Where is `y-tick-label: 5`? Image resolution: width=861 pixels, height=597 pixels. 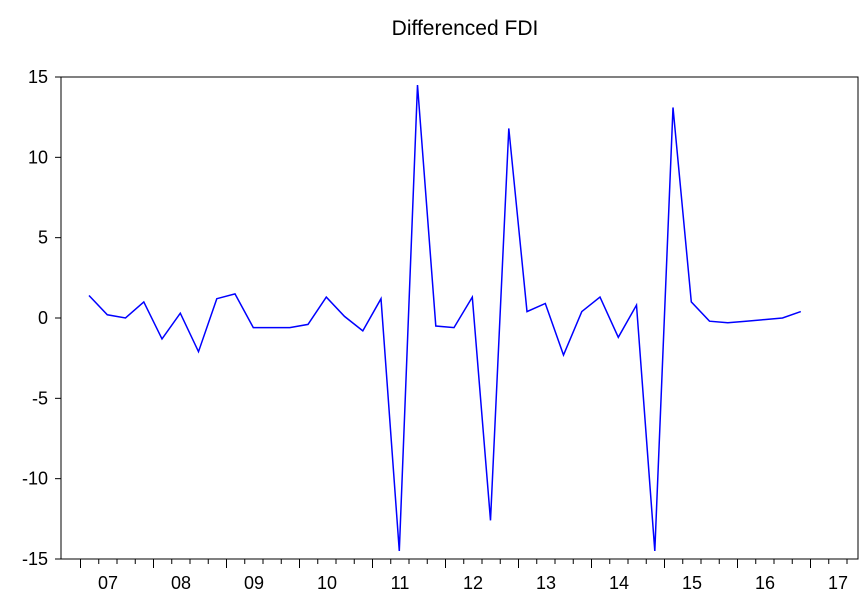
y-tick-label: 5 is located at coordinates (43, 238).